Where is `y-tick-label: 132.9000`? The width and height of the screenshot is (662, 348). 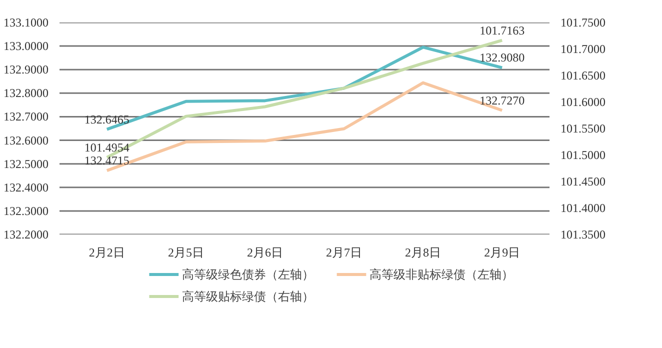 y-tick-label: 132.9000 is located at coordinates (26, 69).